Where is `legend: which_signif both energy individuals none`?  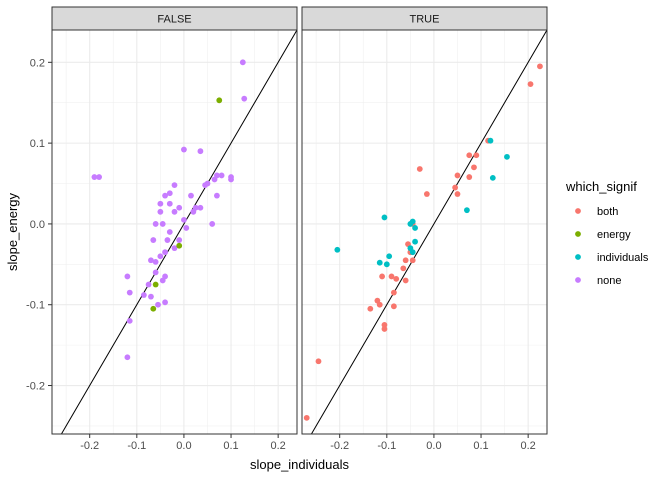
legend: which_signif both energy individuals none is located at coordinates (607, 233).